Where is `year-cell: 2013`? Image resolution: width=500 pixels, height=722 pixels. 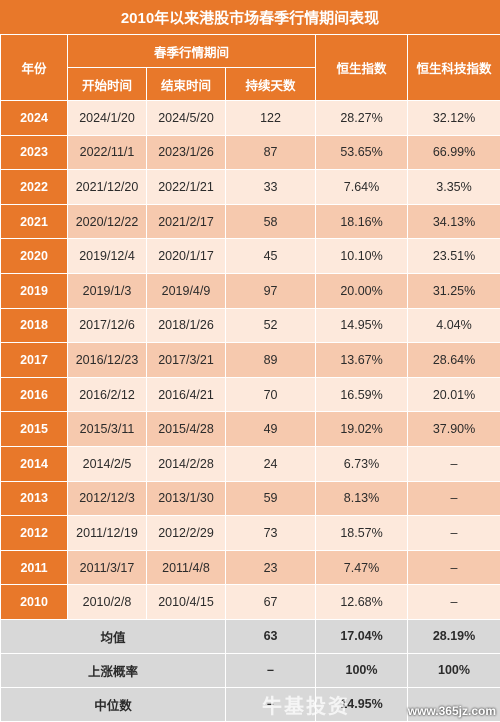
year-cell: 2013 is located at coordinates (34, 498).